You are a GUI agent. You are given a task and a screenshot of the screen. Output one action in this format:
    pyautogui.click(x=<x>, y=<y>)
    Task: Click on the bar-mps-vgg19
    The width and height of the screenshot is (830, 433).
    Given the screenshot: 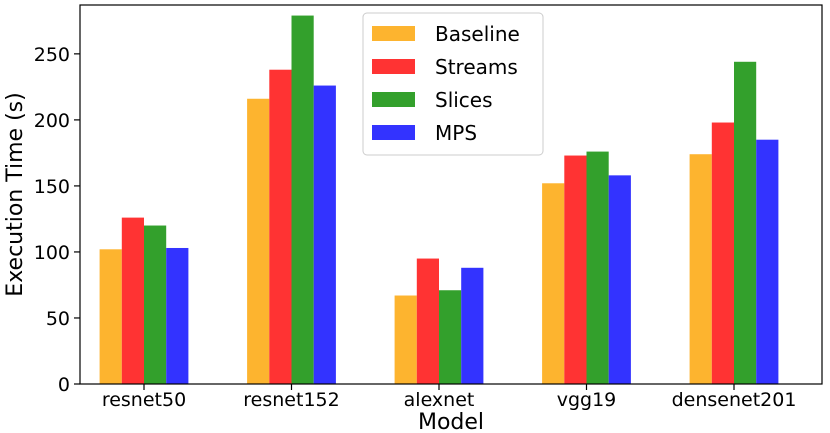 What is the action you would take?
    pyautogui.click(x=619, y=279)
    